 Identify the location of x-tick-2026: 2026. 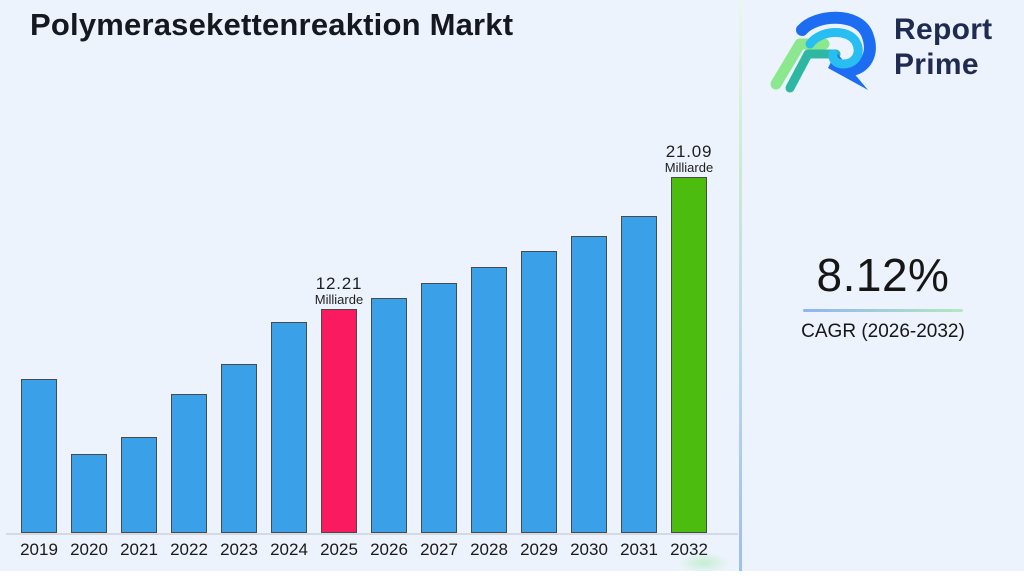
(389, 549).